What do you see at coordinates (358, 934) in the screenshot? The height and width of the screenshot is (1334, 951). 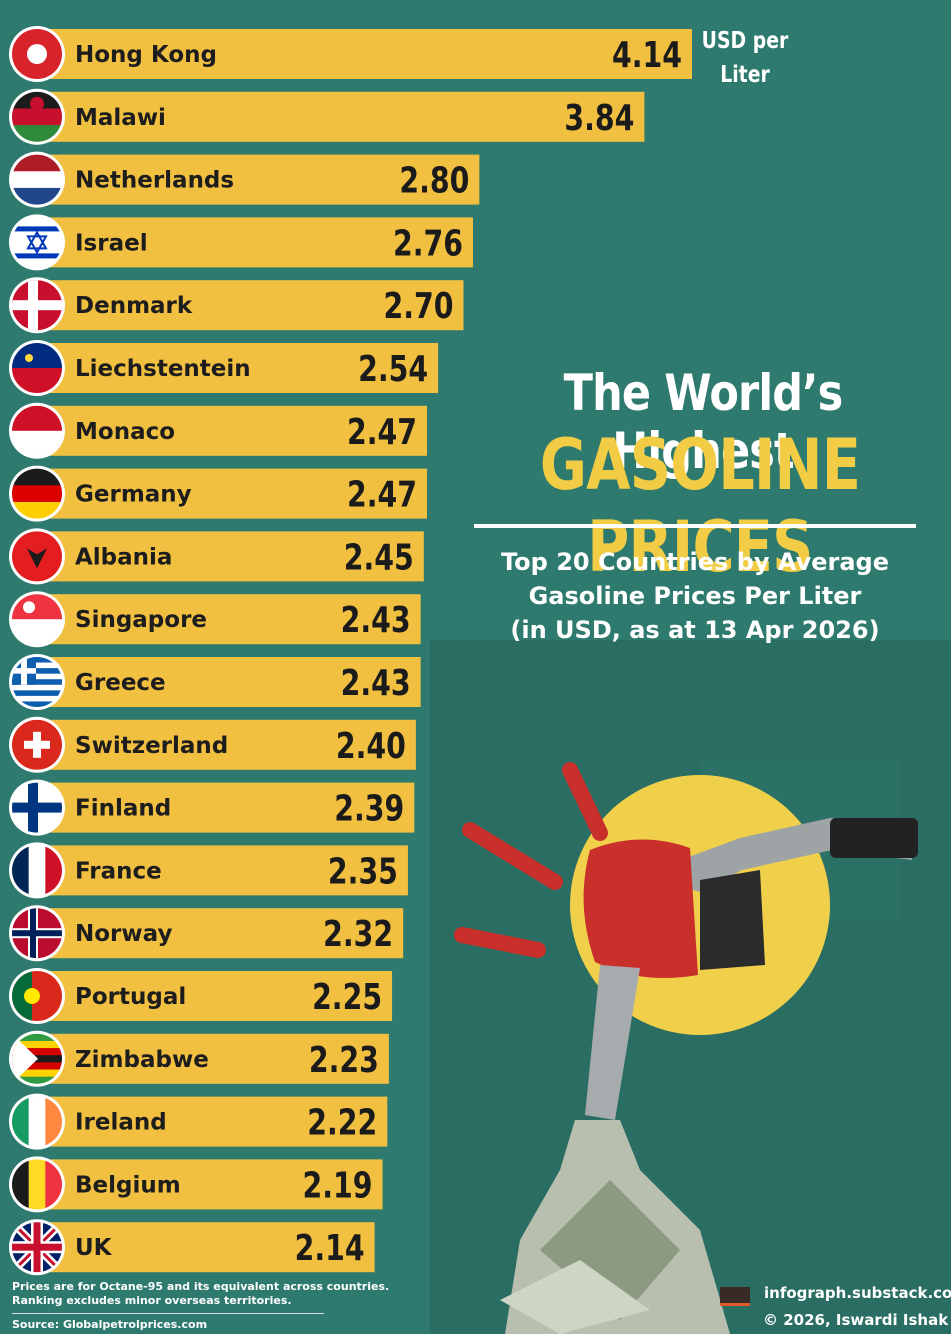 I see `value-label: 2.32` at bounding box center [358, 934].